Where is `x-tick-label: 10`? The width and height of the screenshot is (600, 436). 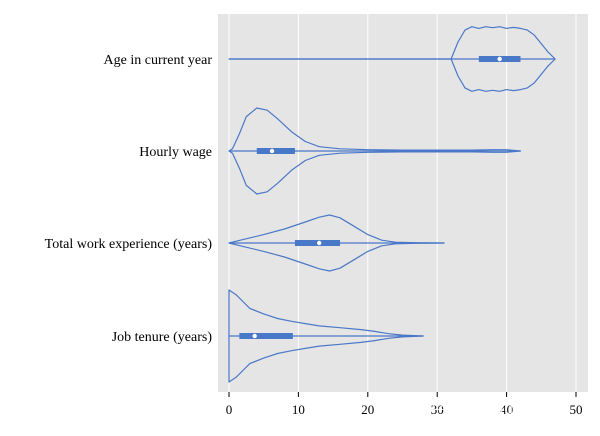 x-tick-label: 10 is located at coordinates (298, 409).